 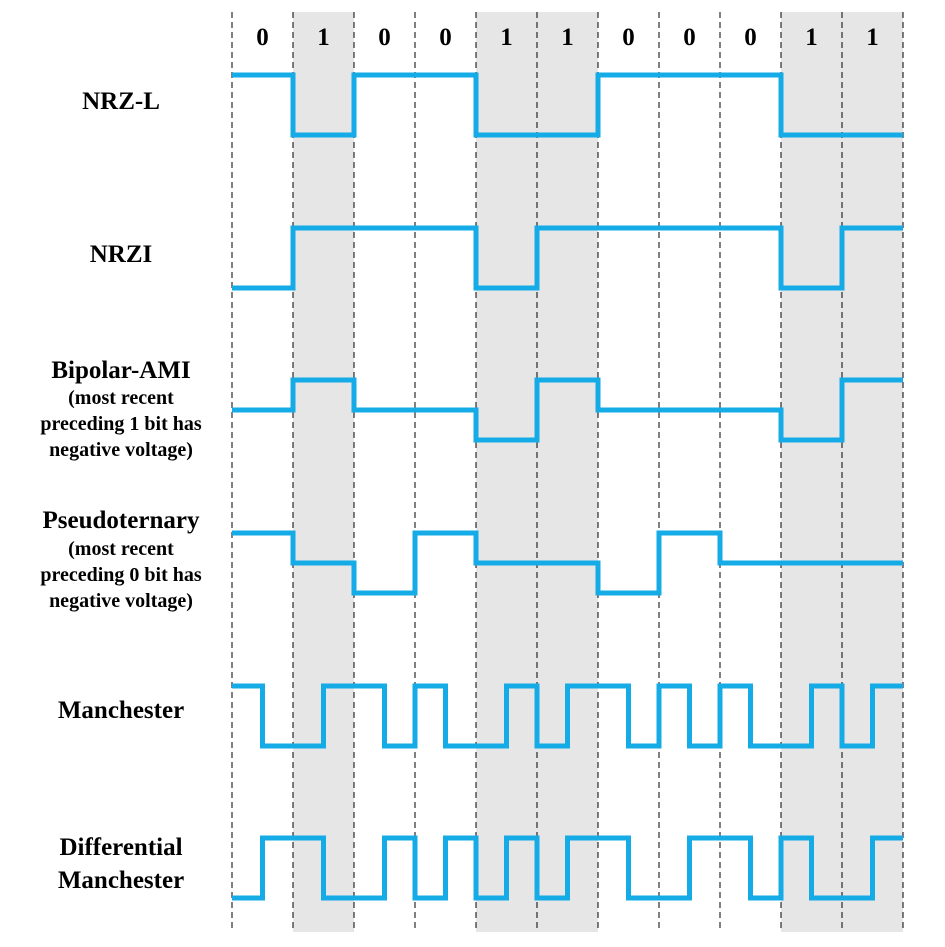 What do you see at coordinates (121, 549) in the screenshot?
I see `row-note-pseudoternary: (most recent` at bounding box center [121, 549].